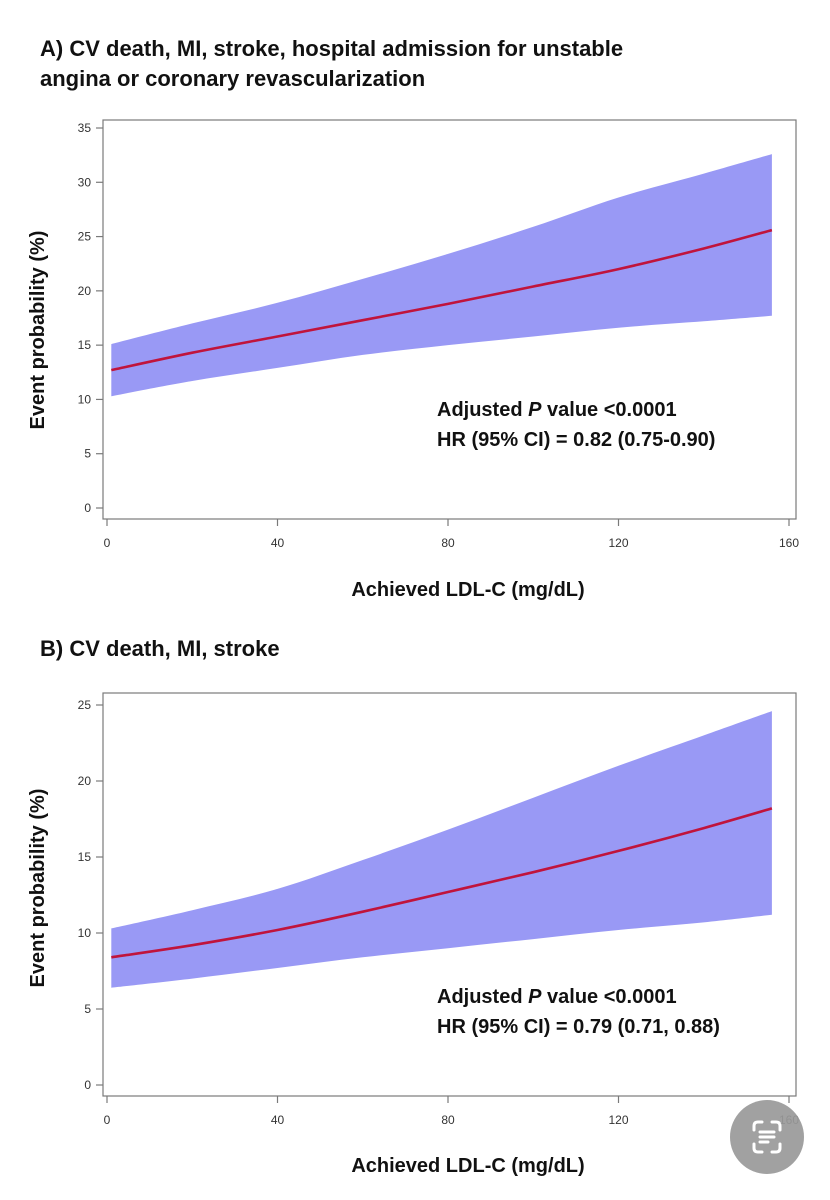 The image size is (830, 1200). Describe the element at coordinates (442, 300) in the screenshot. I see `panel-a-estimate-line` at that location.